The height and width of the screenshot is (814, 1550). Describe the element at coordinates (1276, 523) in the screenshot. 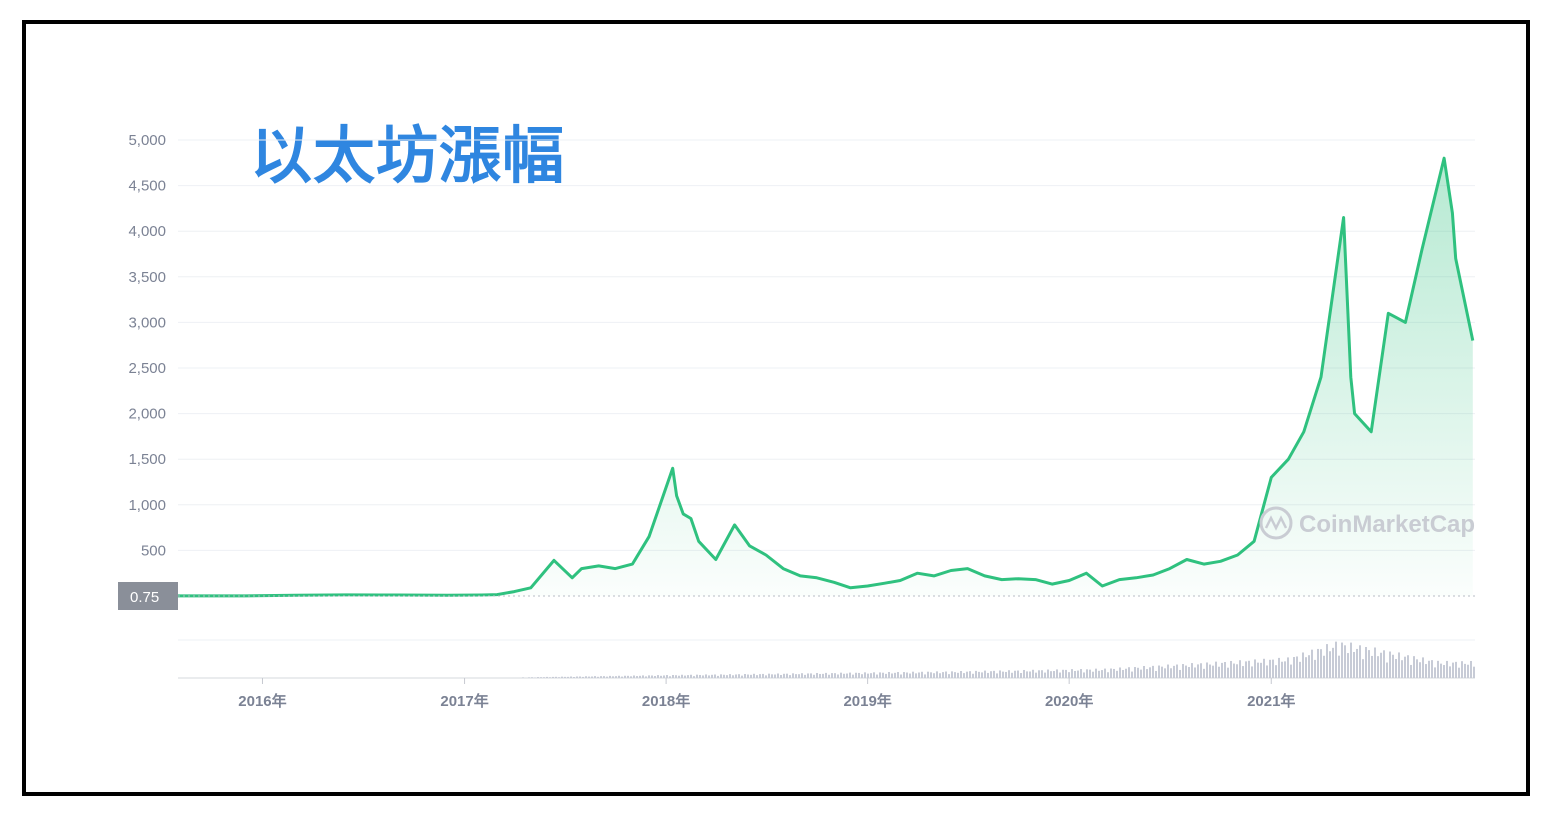

I see `coinmarketcap-logo-icon` at that location.